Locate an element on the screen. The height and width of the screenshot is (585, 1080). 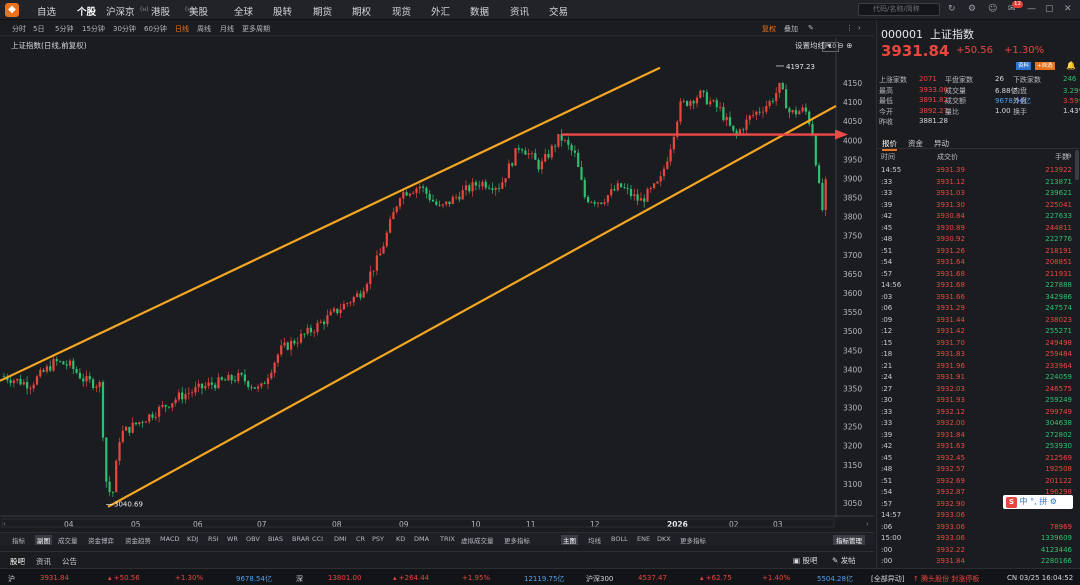
tick-row: :00 3932.22 4123446 is located at coordinates (975, 552).